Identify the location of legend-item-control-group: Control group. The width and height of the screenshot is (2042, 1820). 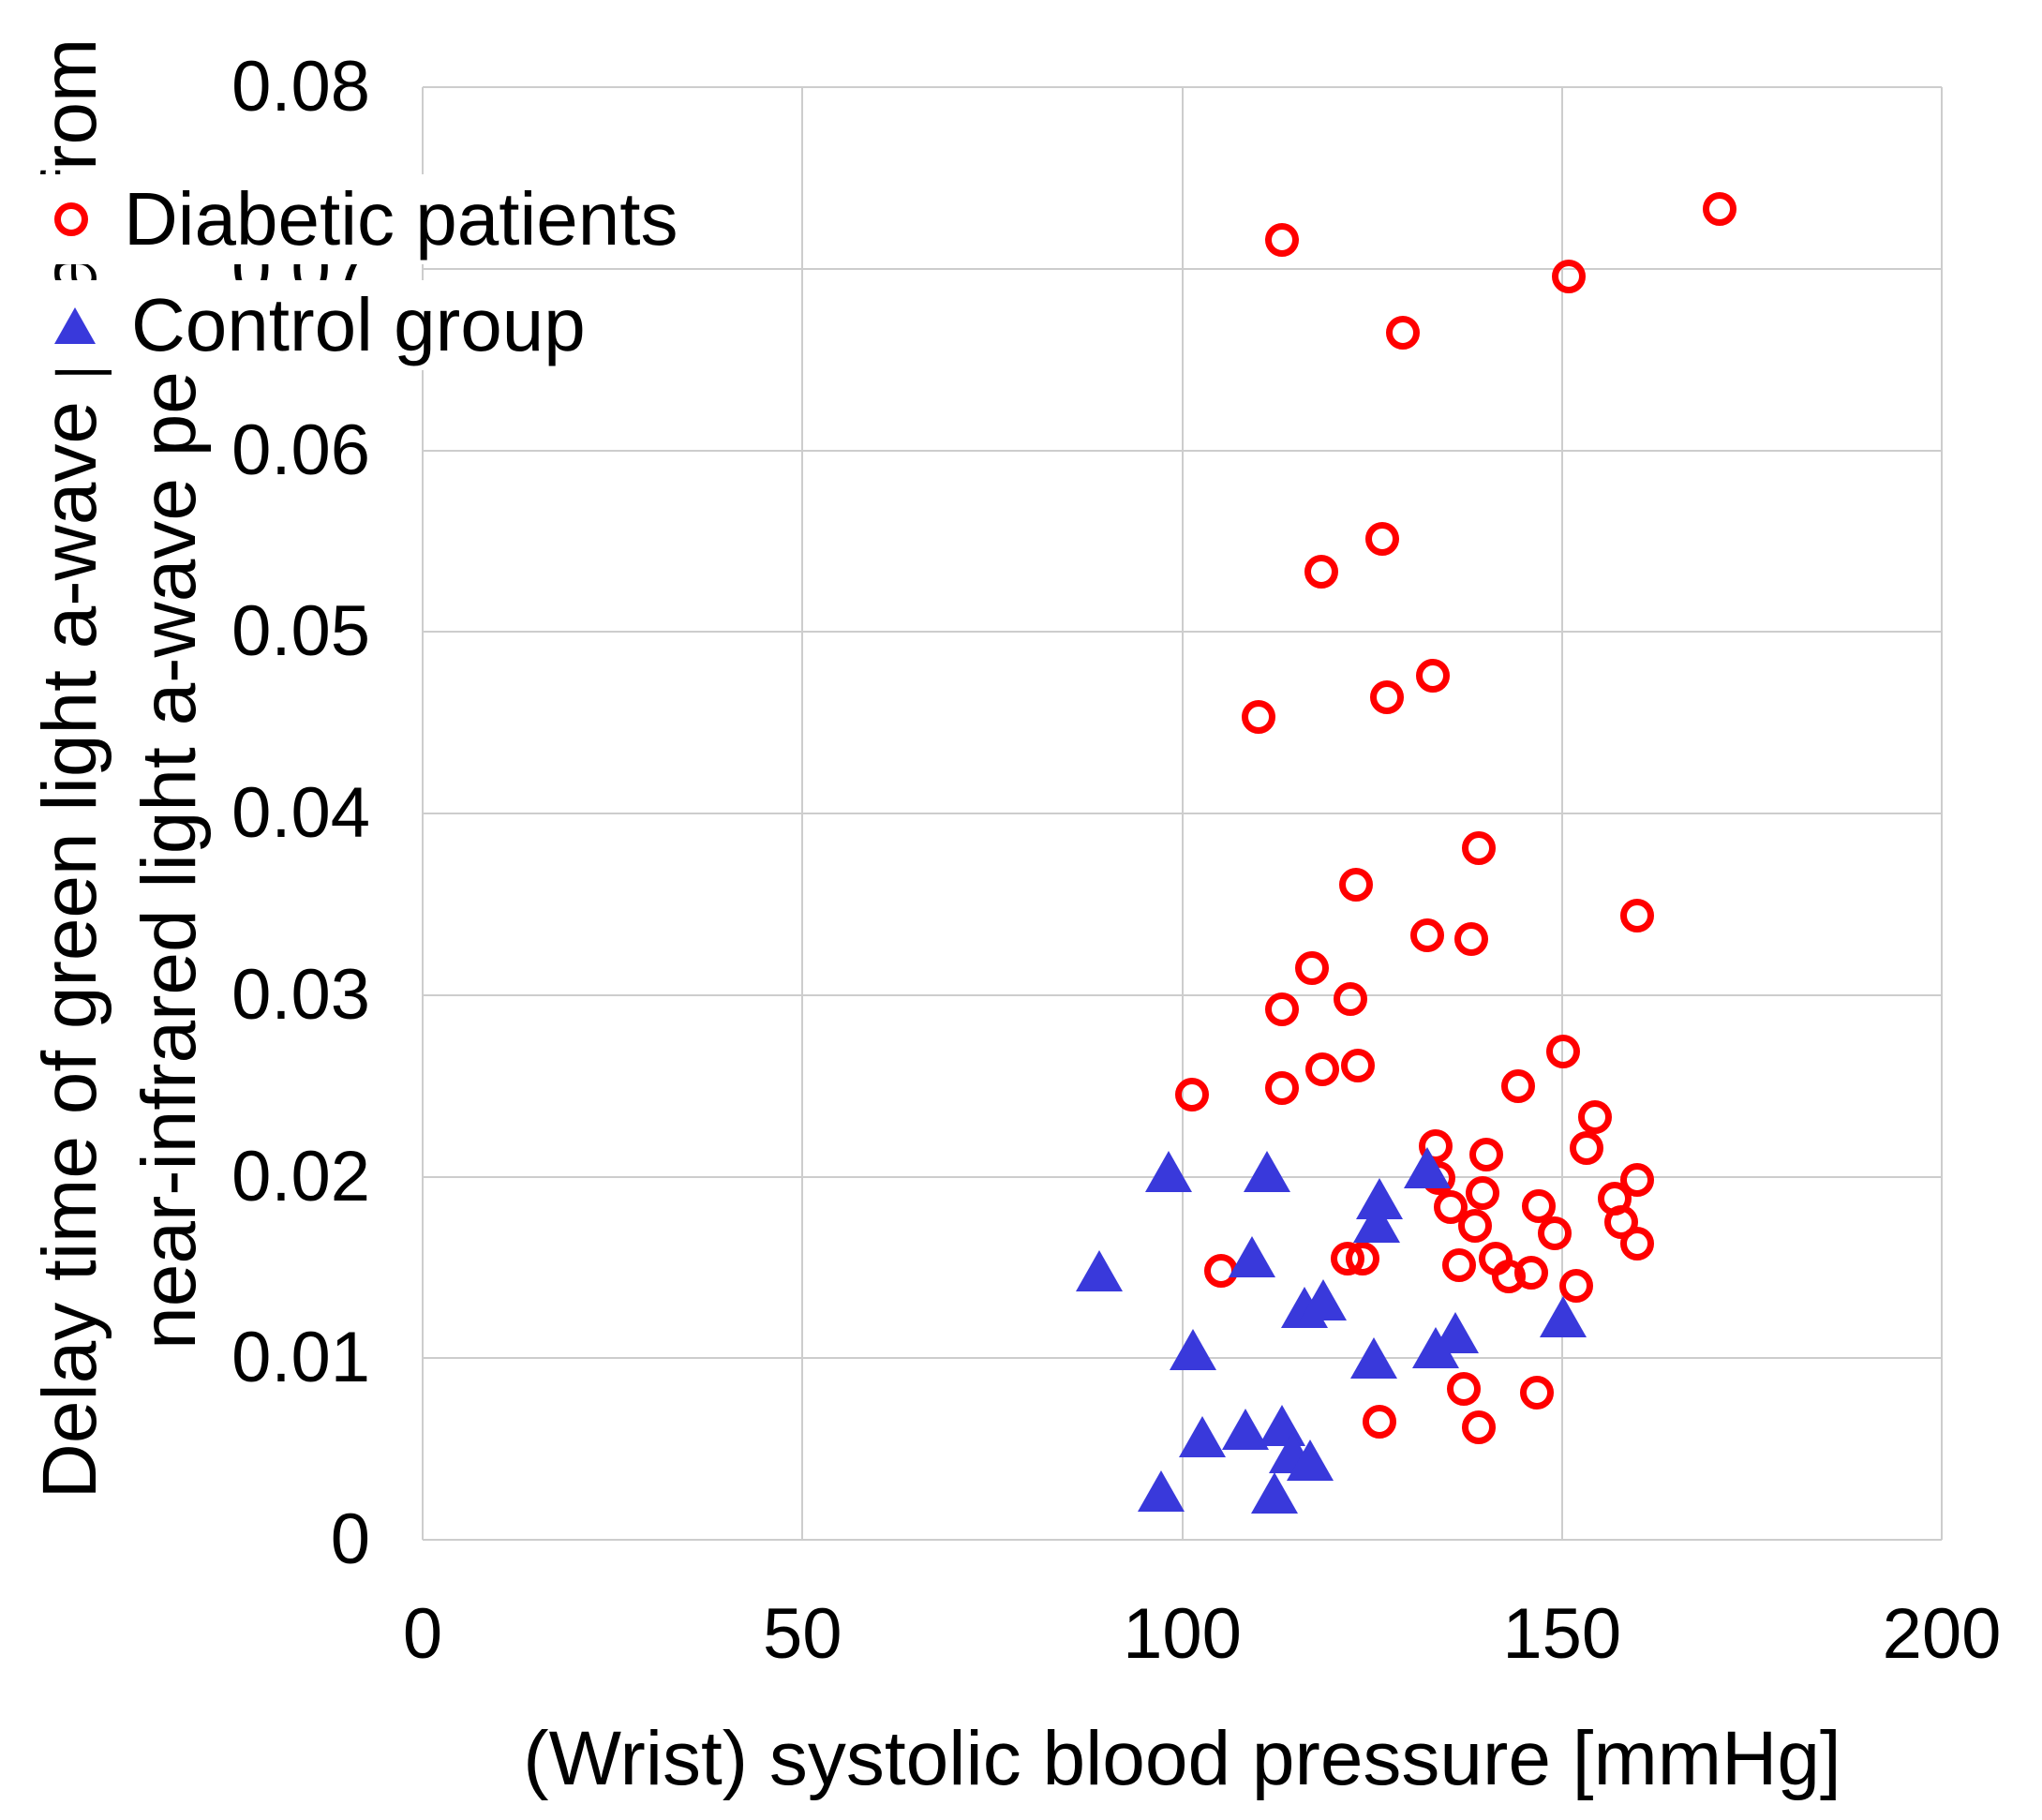
(323, 325).